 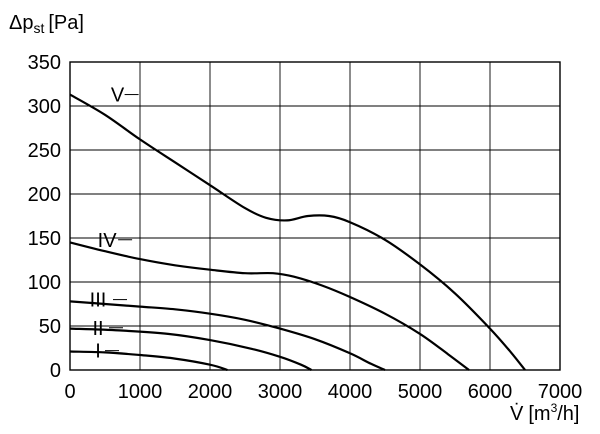 I want to click on y-tick-label-250: 250, so click(x=44, y=151).